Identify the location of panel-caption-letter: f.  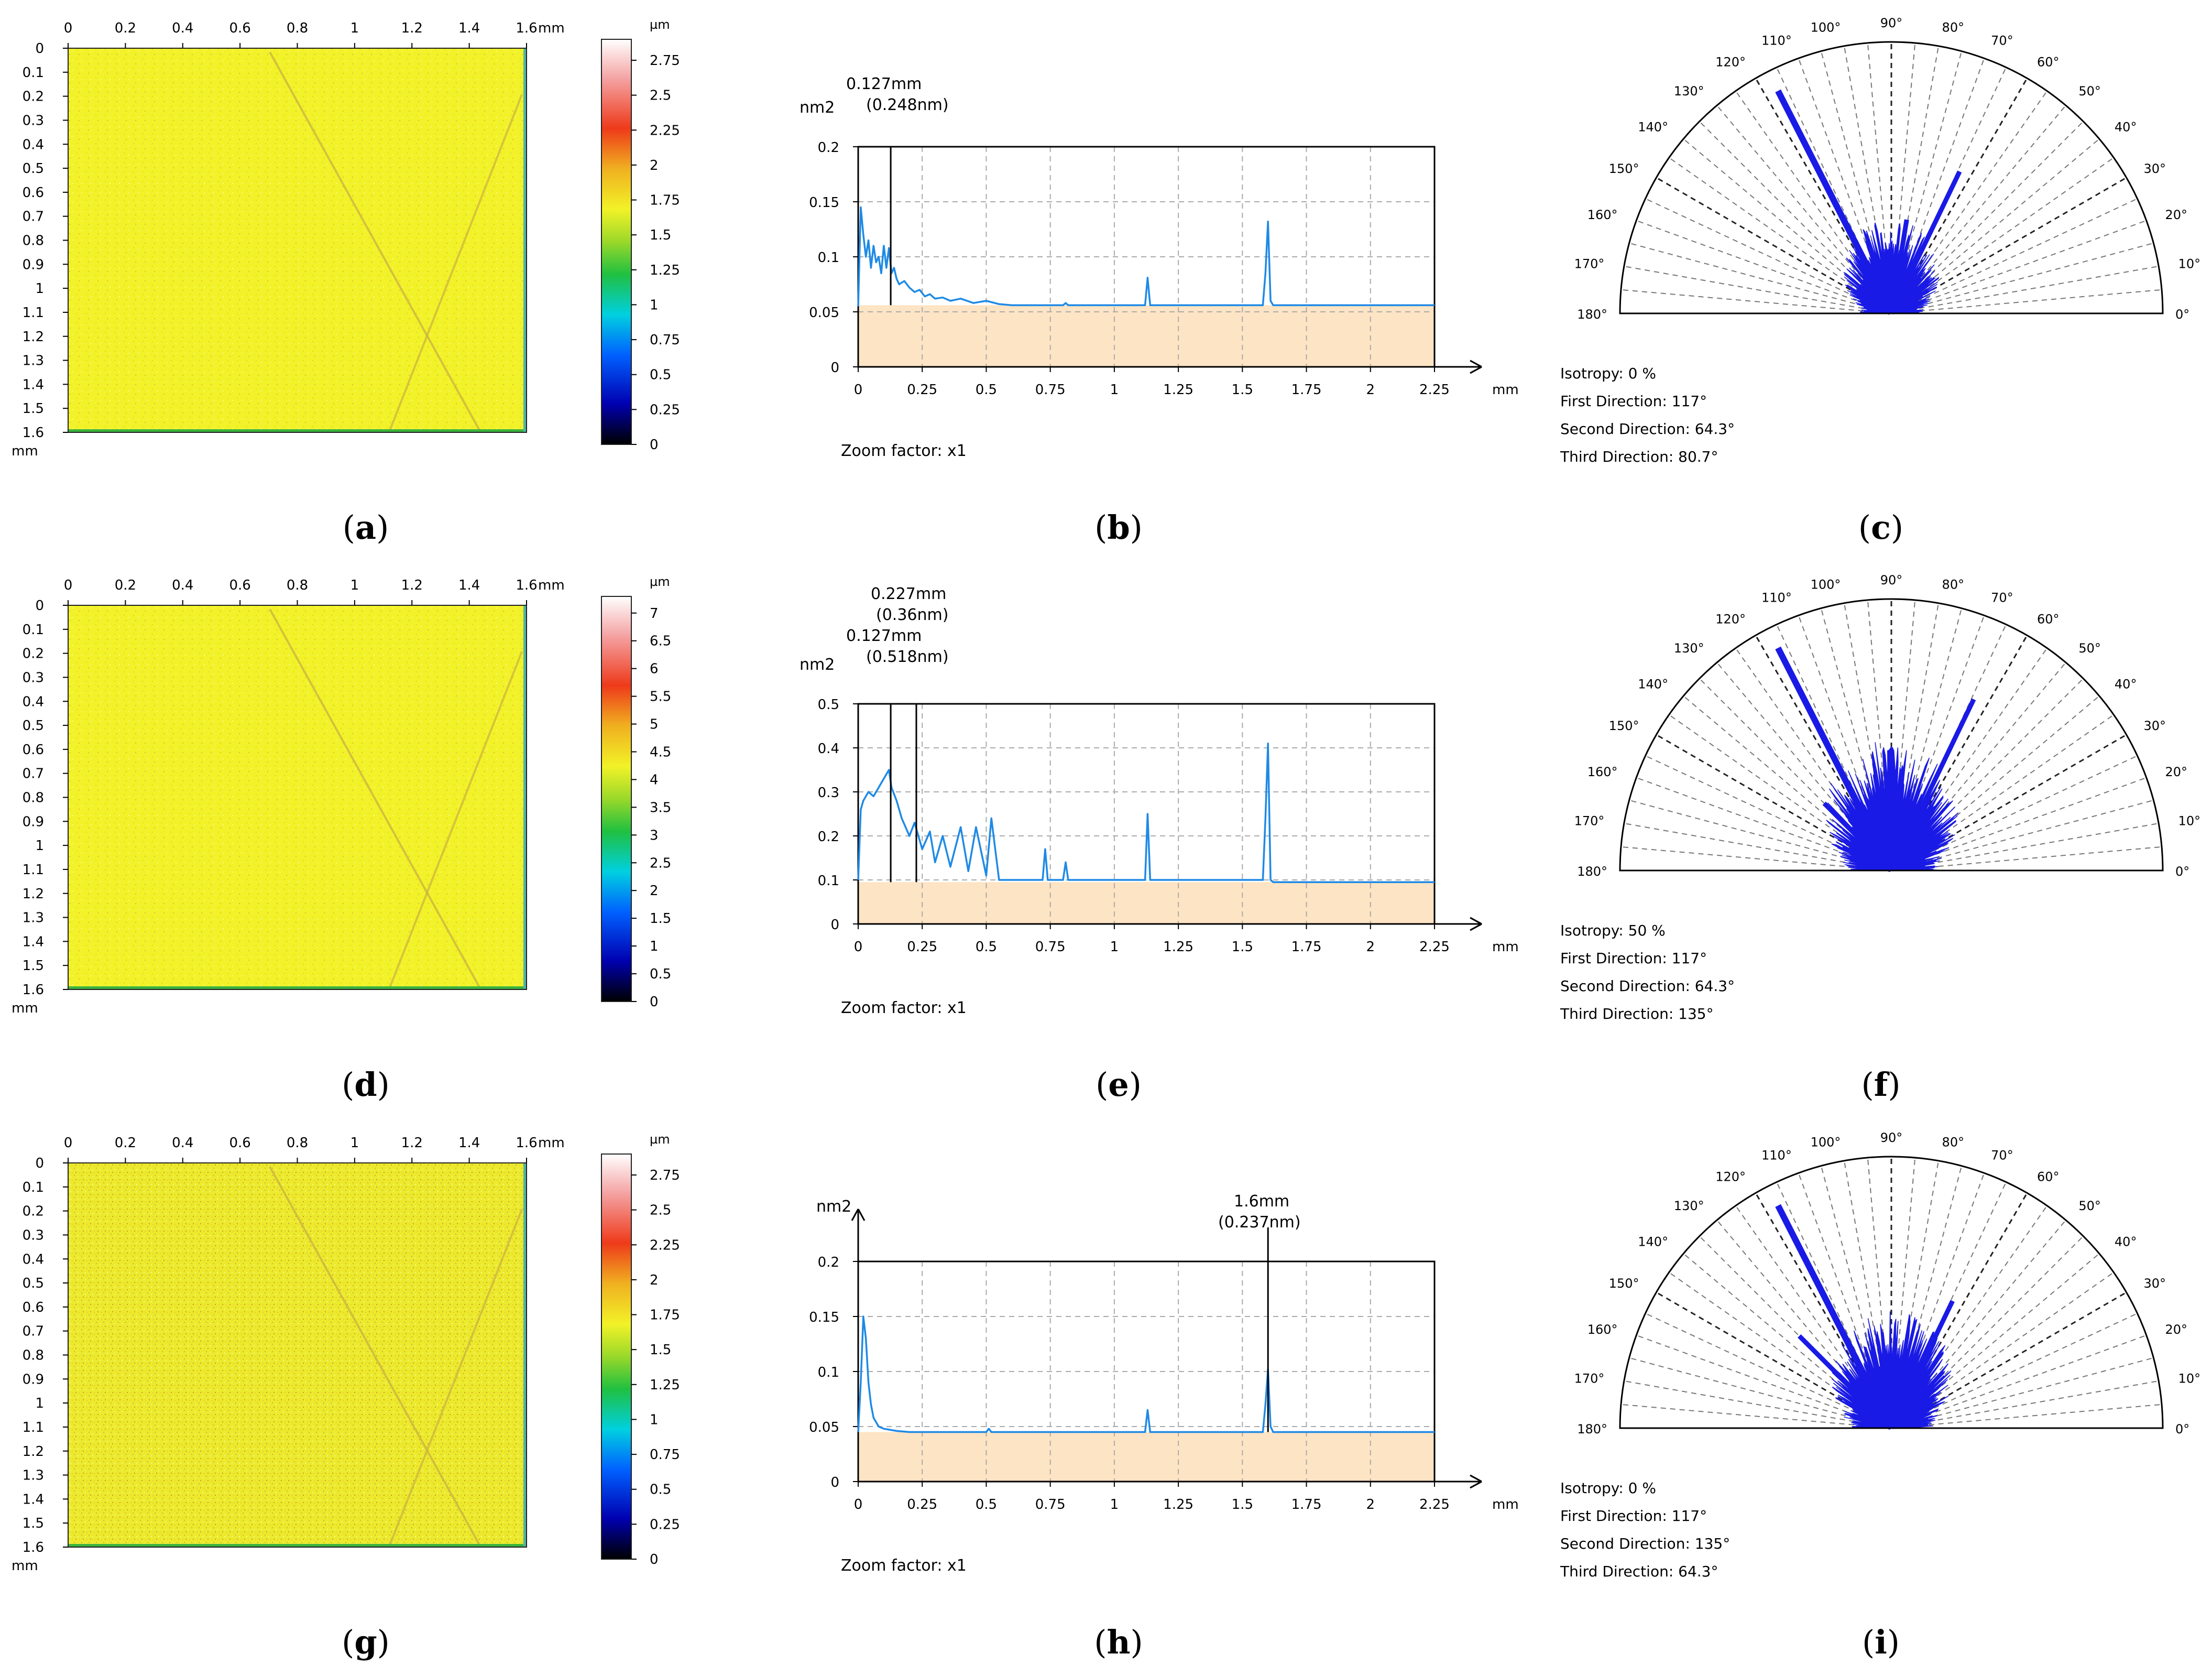
(1882, 1085).